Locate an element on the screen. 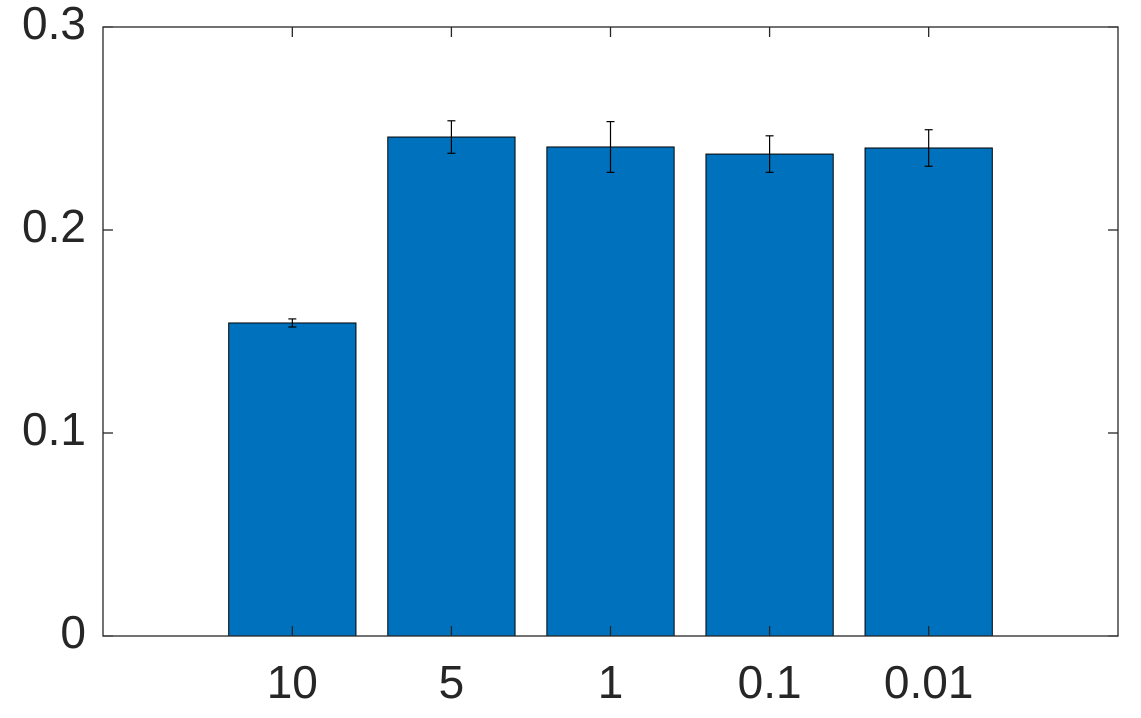 This screenshot has height=718, width=1141. x-tick-label: 1 is located at coordinates (611, 682).